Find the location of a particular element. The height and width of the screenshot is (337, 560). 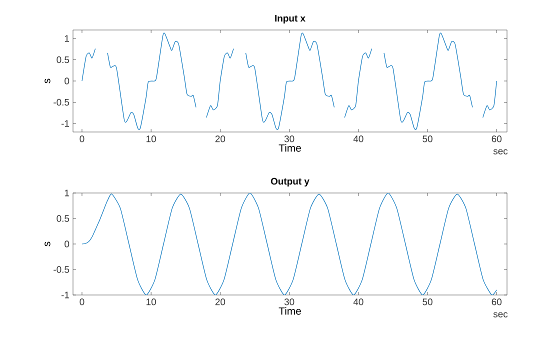

chart-title: Output y is located at coordinates (290, 182).